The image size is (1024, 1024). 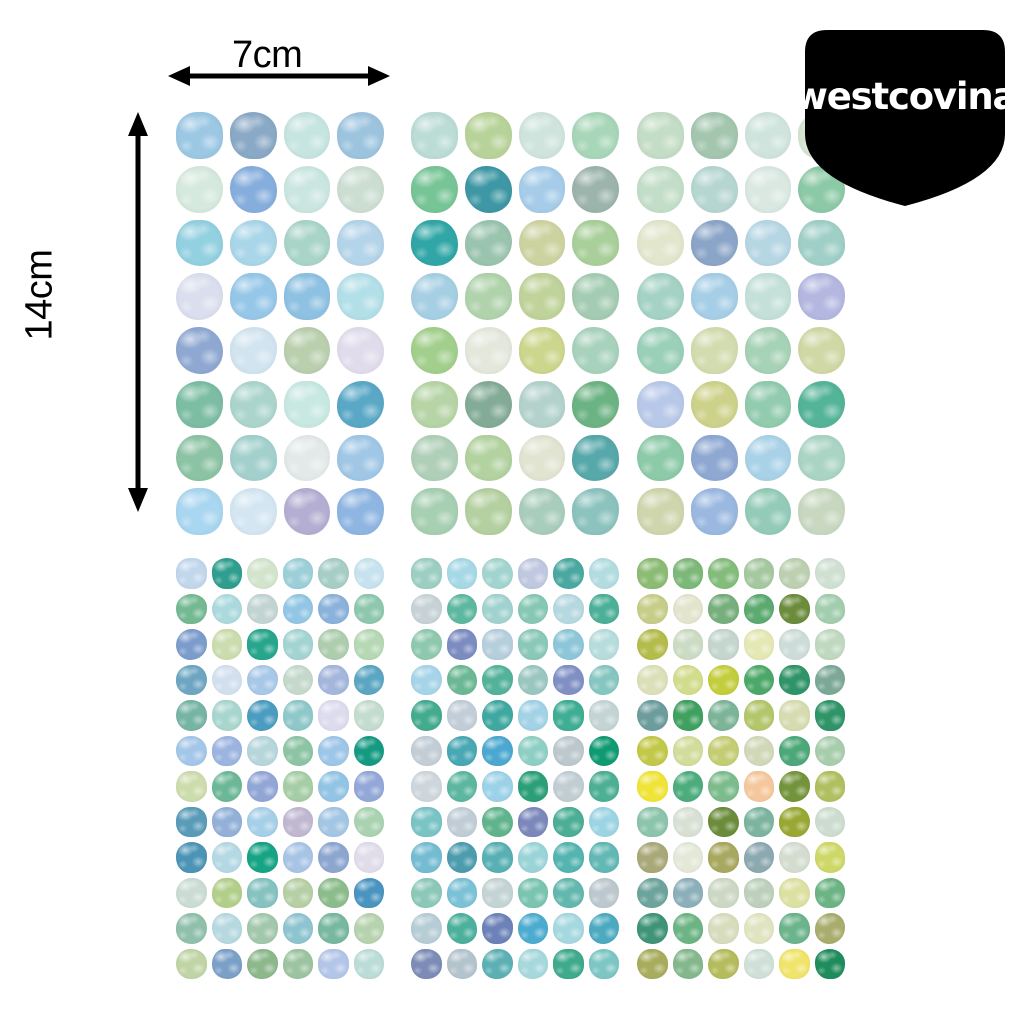 What do you see at coordinates (905, 120) in the screenshot?
I see `brand-badge: westcovina` at bounding box center [905, 120].